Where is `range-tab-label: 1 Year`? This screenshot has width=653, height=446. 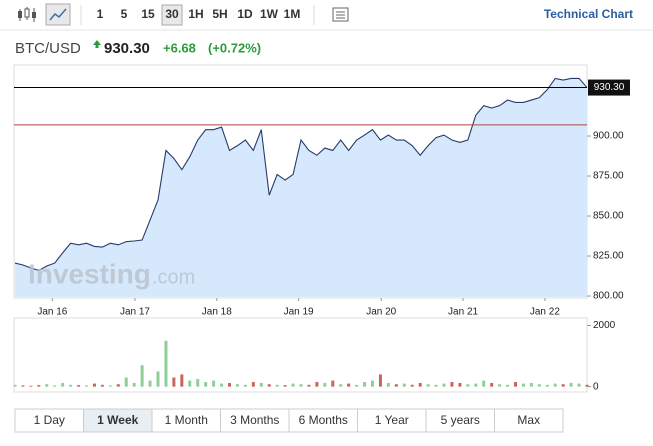
range-tab-label: 1 Year is located at coordinates (392, 420).